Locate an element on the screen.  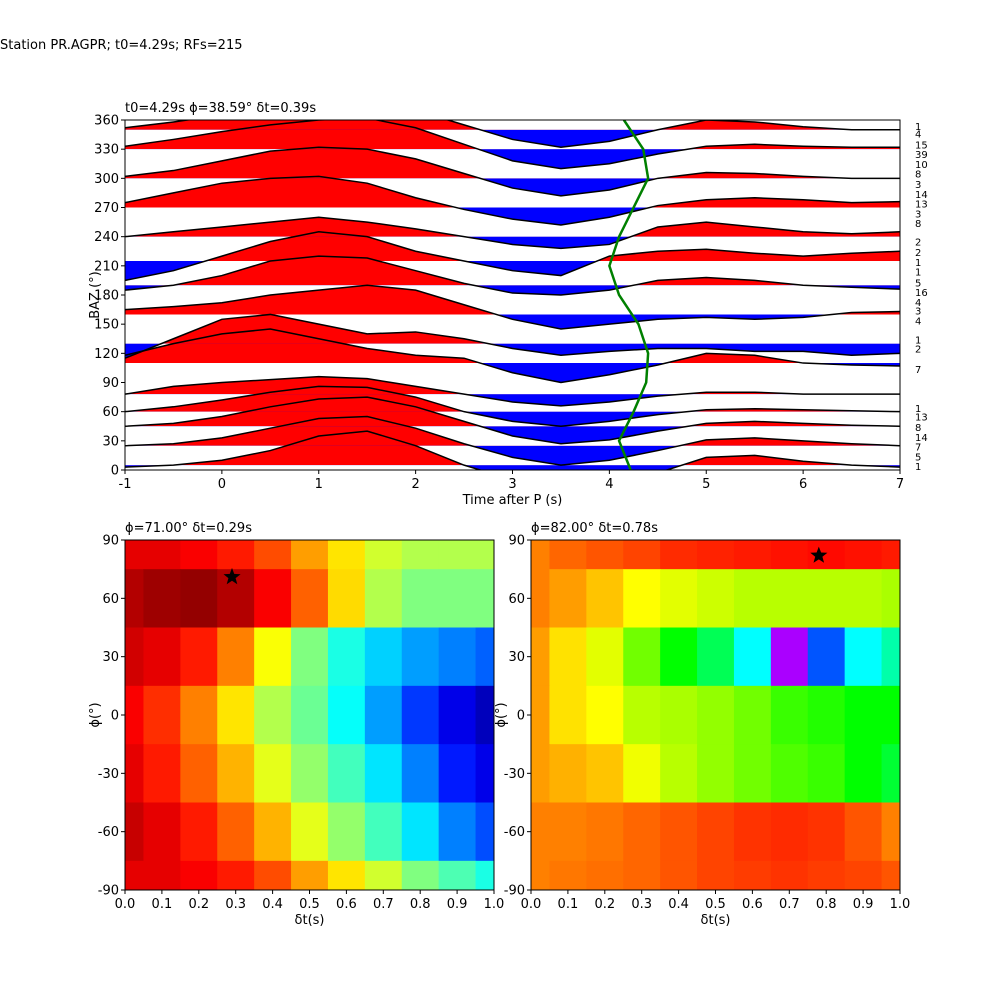
count-label: 15 is located at coordinates (921, 145).